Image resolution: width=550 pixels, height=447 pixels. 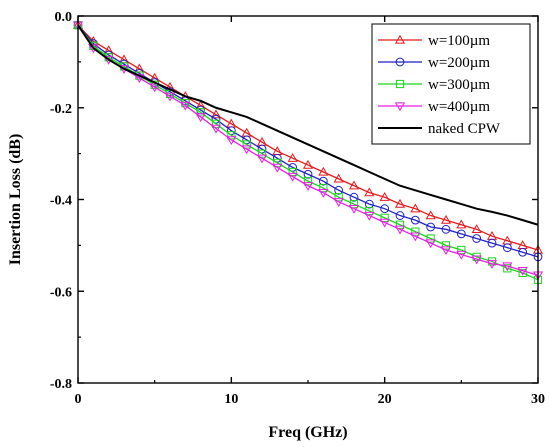 I want to click on legend-label: w=400µm, so click(x=459, y=107).